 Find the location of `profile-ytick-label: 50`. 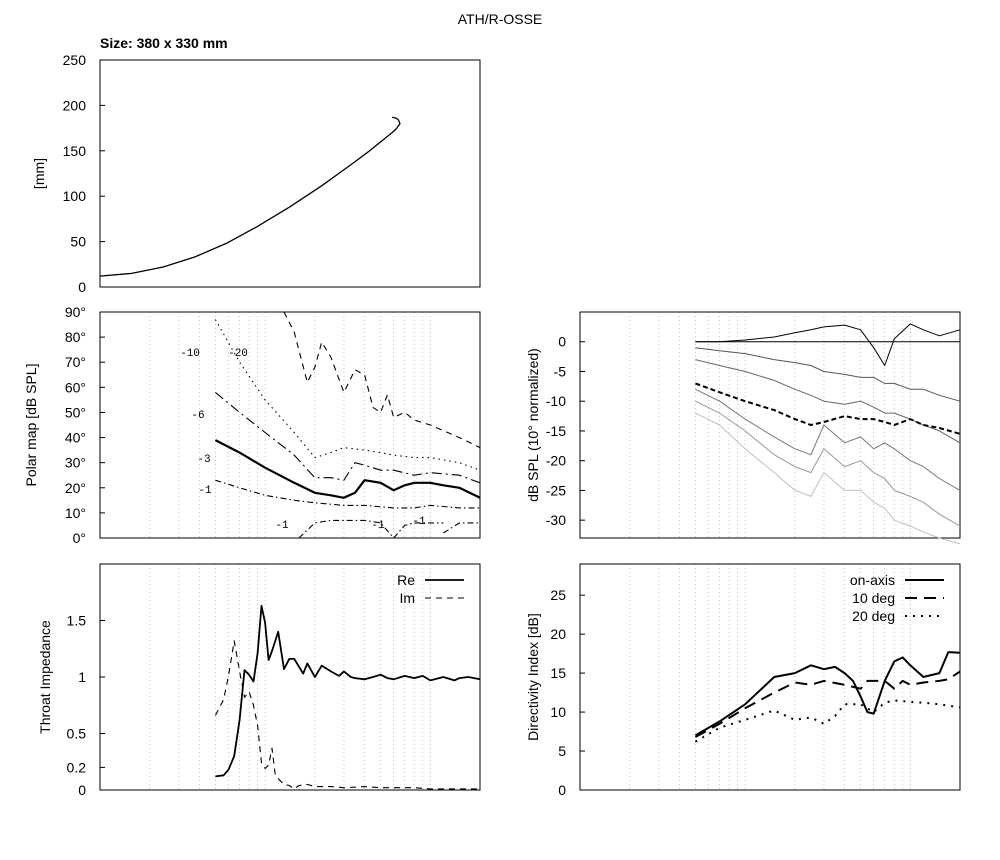

profile-ytick-label: 50 is located at coordinates (78, 242).